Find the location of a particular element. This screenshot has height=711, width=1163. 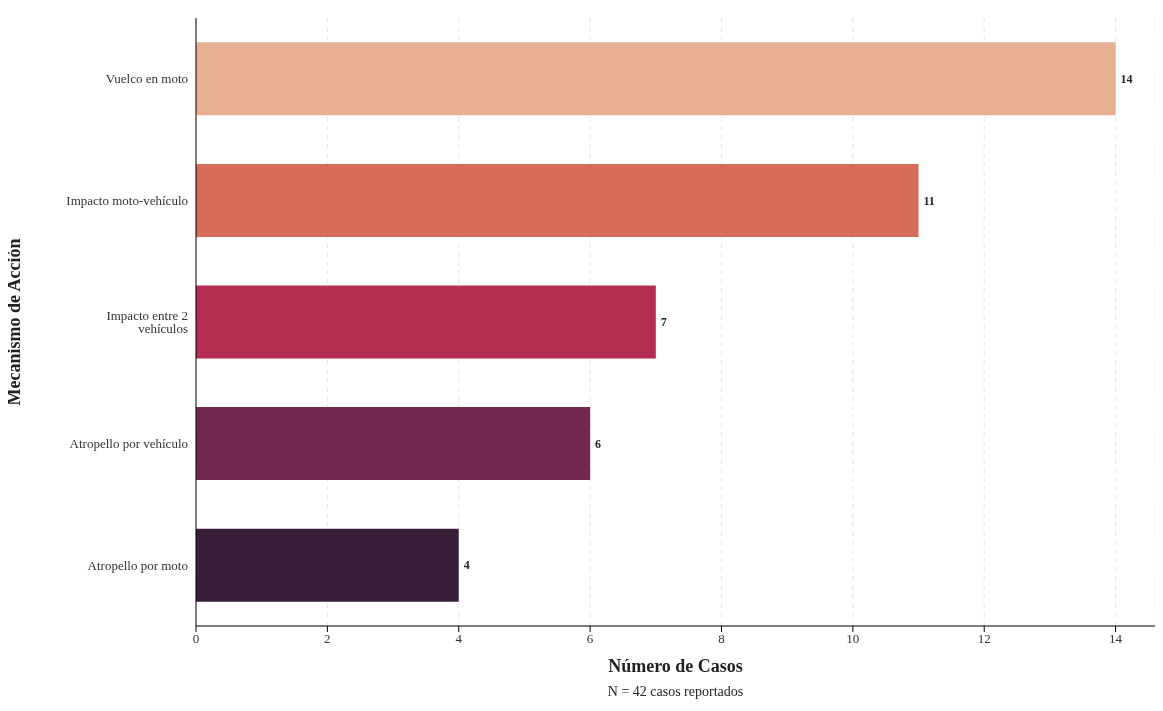

x-tick-label: 8 is located at coordinates (721, 639).